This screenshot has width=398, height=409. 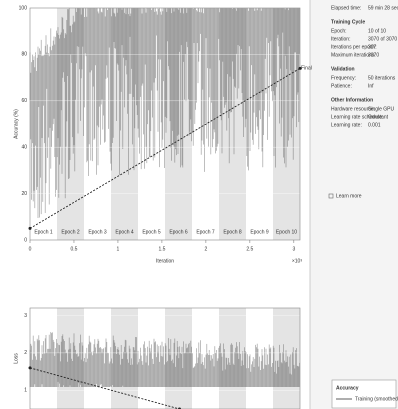 I want to click on y-axis-label: Loss, so click(x=16, y=358).